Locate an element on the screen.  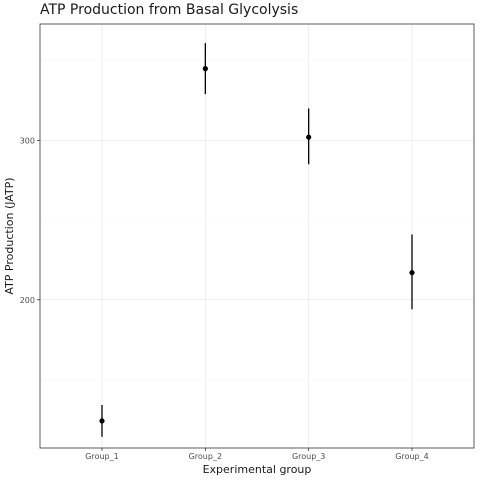
x-tick-label: Group_1 is located at coordinates (101, 456).